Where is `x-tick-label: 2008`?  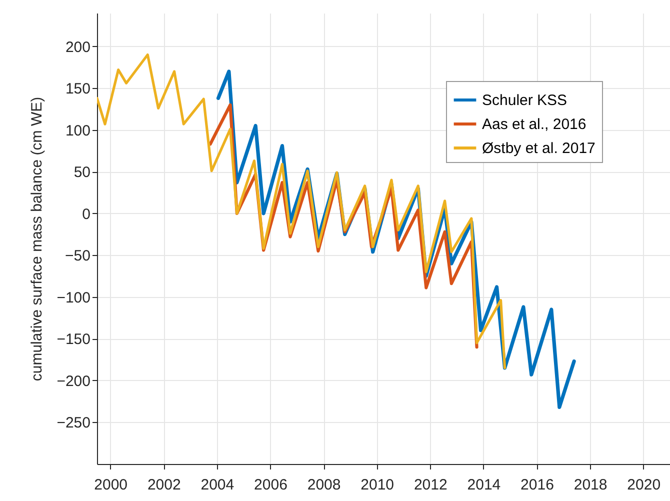
x-tick-label: 2008 is located at coordinates (324, 485).